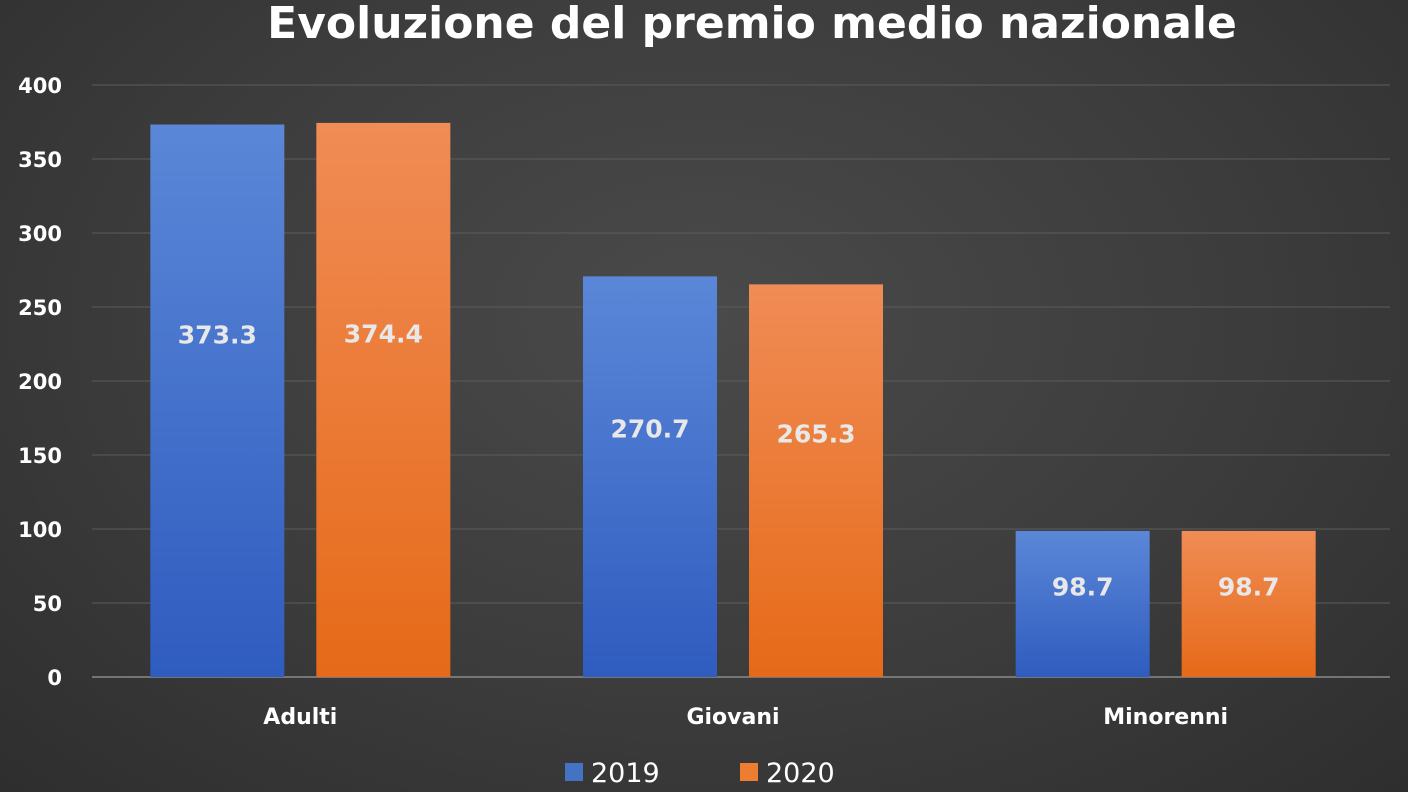  I want to click on y-tick-label: 100, so click(40, 530).